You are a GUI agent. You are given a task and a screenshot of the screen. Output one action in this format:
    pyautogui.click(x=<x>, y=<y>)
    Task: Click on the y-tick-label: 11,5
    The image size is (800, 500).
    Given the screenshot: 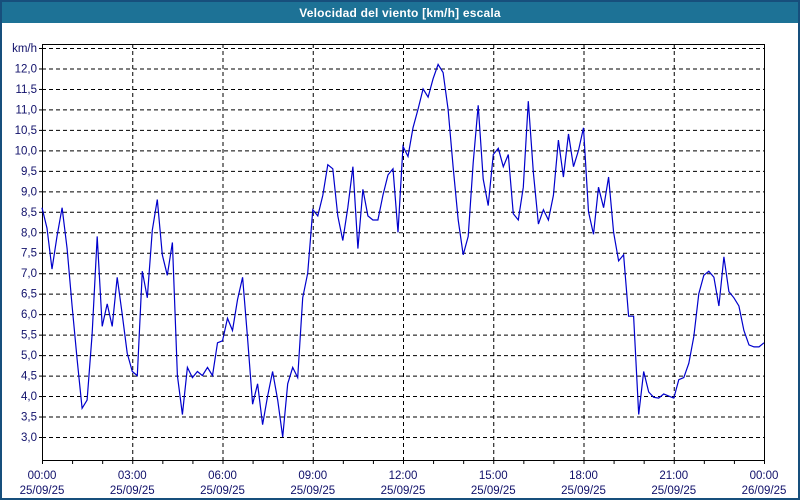 What is the action you would take?
    pyautogui.click(x=26, y=90)
    